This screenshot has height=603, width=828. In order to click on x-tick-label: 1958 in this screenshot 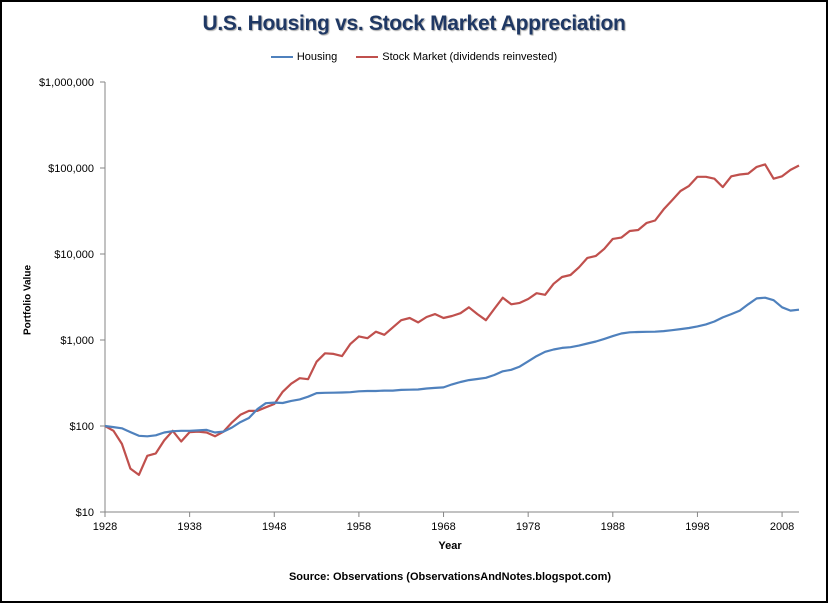, I will do `click(359, 527)`.